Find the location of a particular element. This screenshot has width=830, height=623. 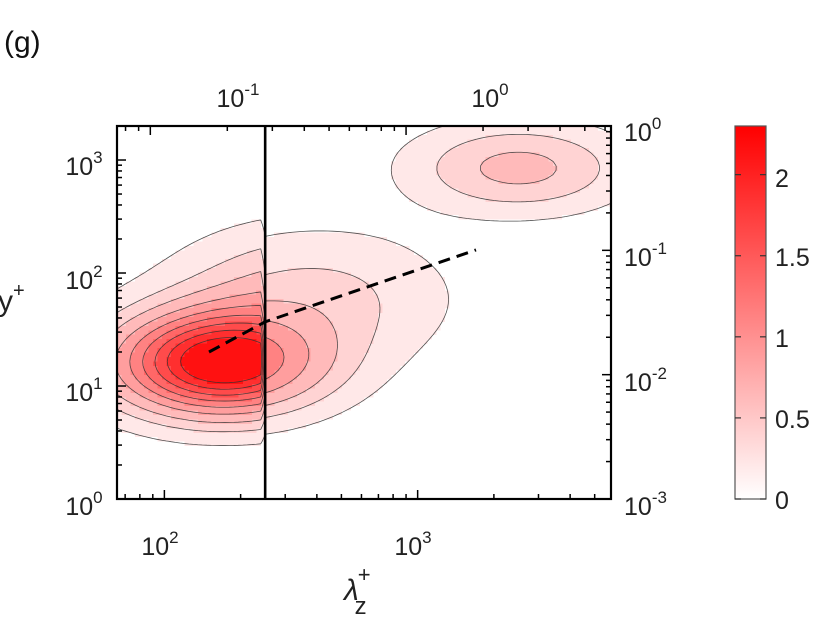

y-tick-label-1: 10⁰ is located at coordinates (83, 504).